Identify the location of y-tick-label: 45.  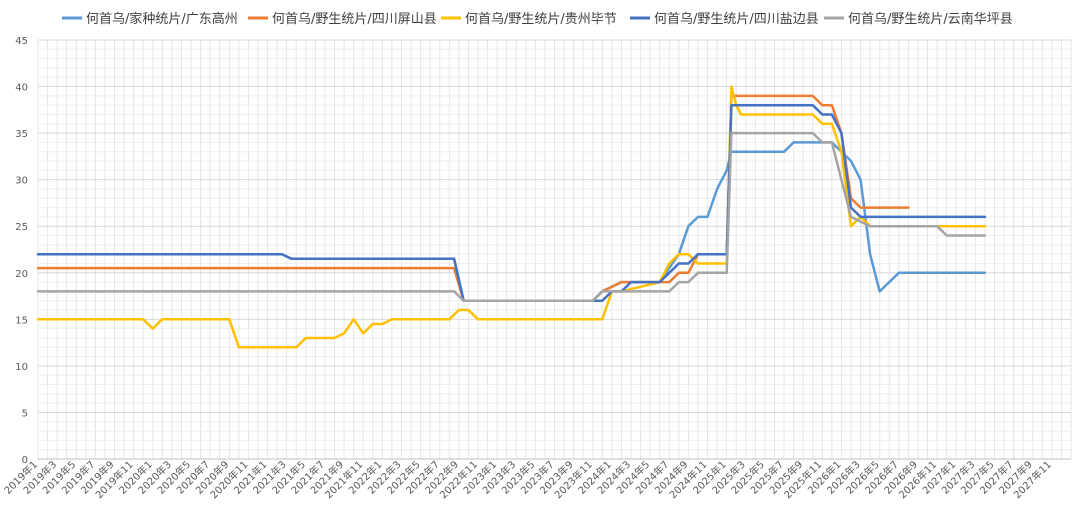
(21, 41).